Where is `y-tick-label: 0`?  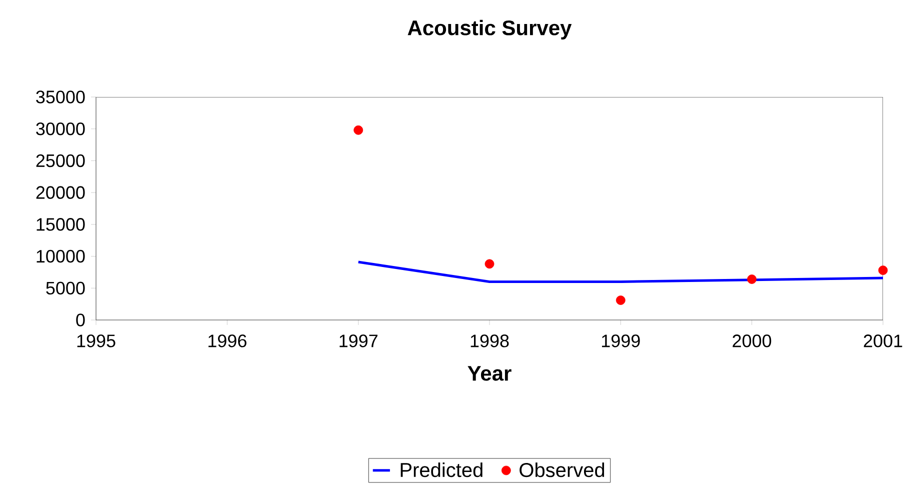 y-tick-label: 0 is located at coordinates (80, 320).